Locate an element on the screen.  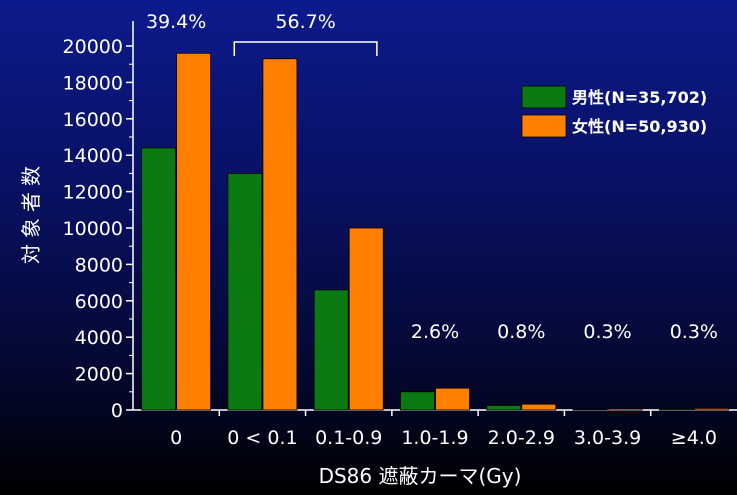
y-tick-label: 18000 is located at coordinates (93, 83).